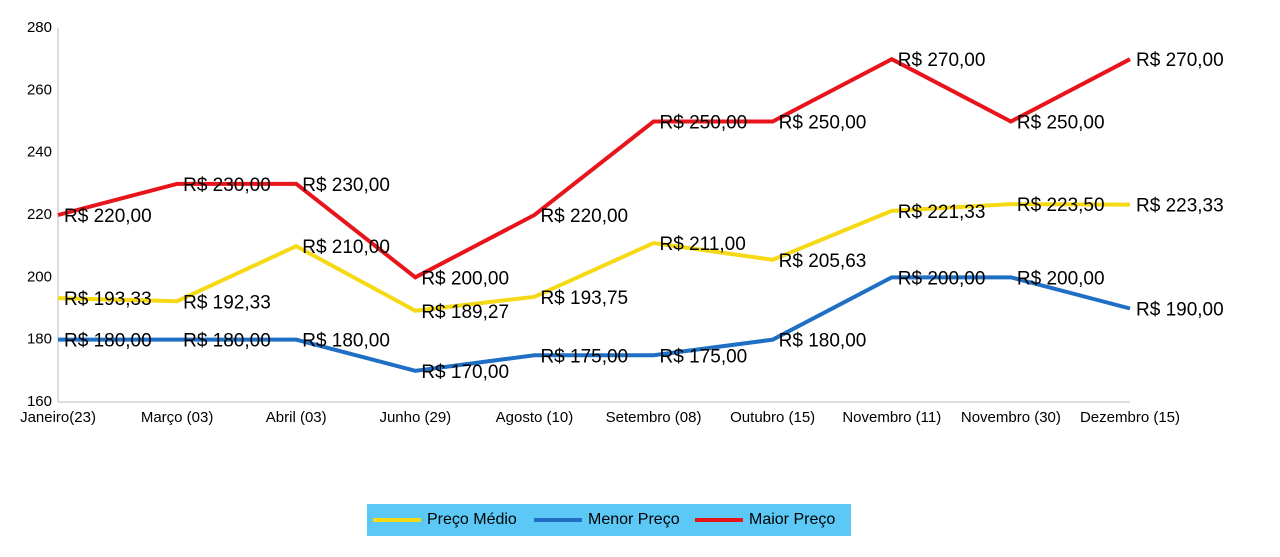 This screenshot has width=1280, height=557. What do you see at coordinates (39, 89) in the screenshot?
I see `y-tick-label: 260` at bounding box center [39, 89].